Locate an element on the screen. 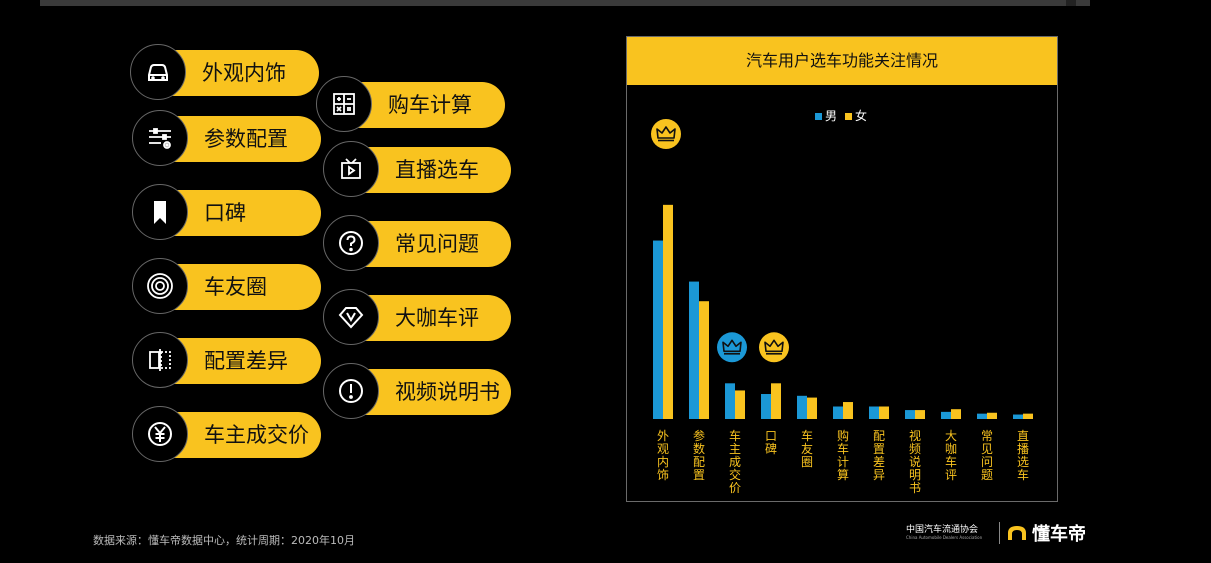 The width and height of the screenshot is (1211, 563). x-tick-label: 视 is located at coordinates (915, 435).